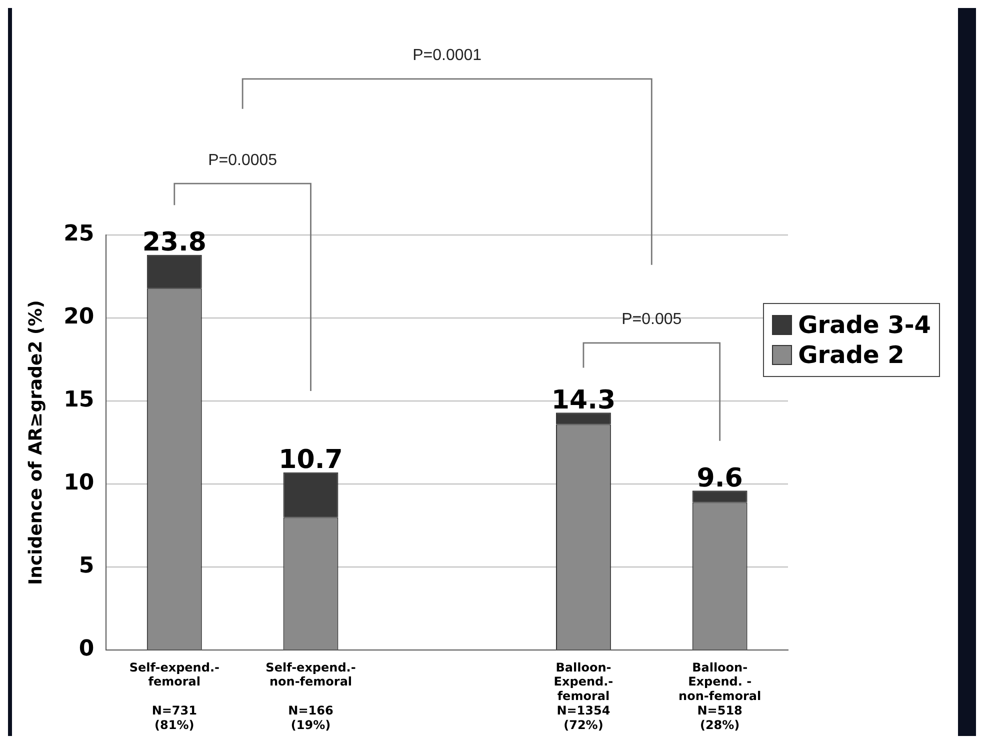 The width and height of the screenshot is (984, 744). What do you see at coordinates (79, 483) in the screenshot?
I see `y-tick-label: 10` at bounding box center [79, 483].